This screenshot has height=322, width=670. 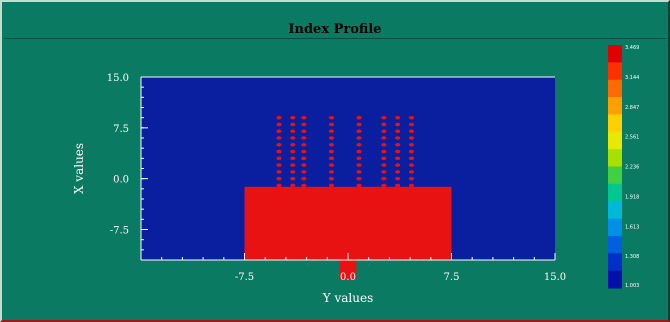 What do you see at coordinates (632, 48) in the screenshot?
I see `colorbar-label: 3.469` at bounding box center [632, 48].